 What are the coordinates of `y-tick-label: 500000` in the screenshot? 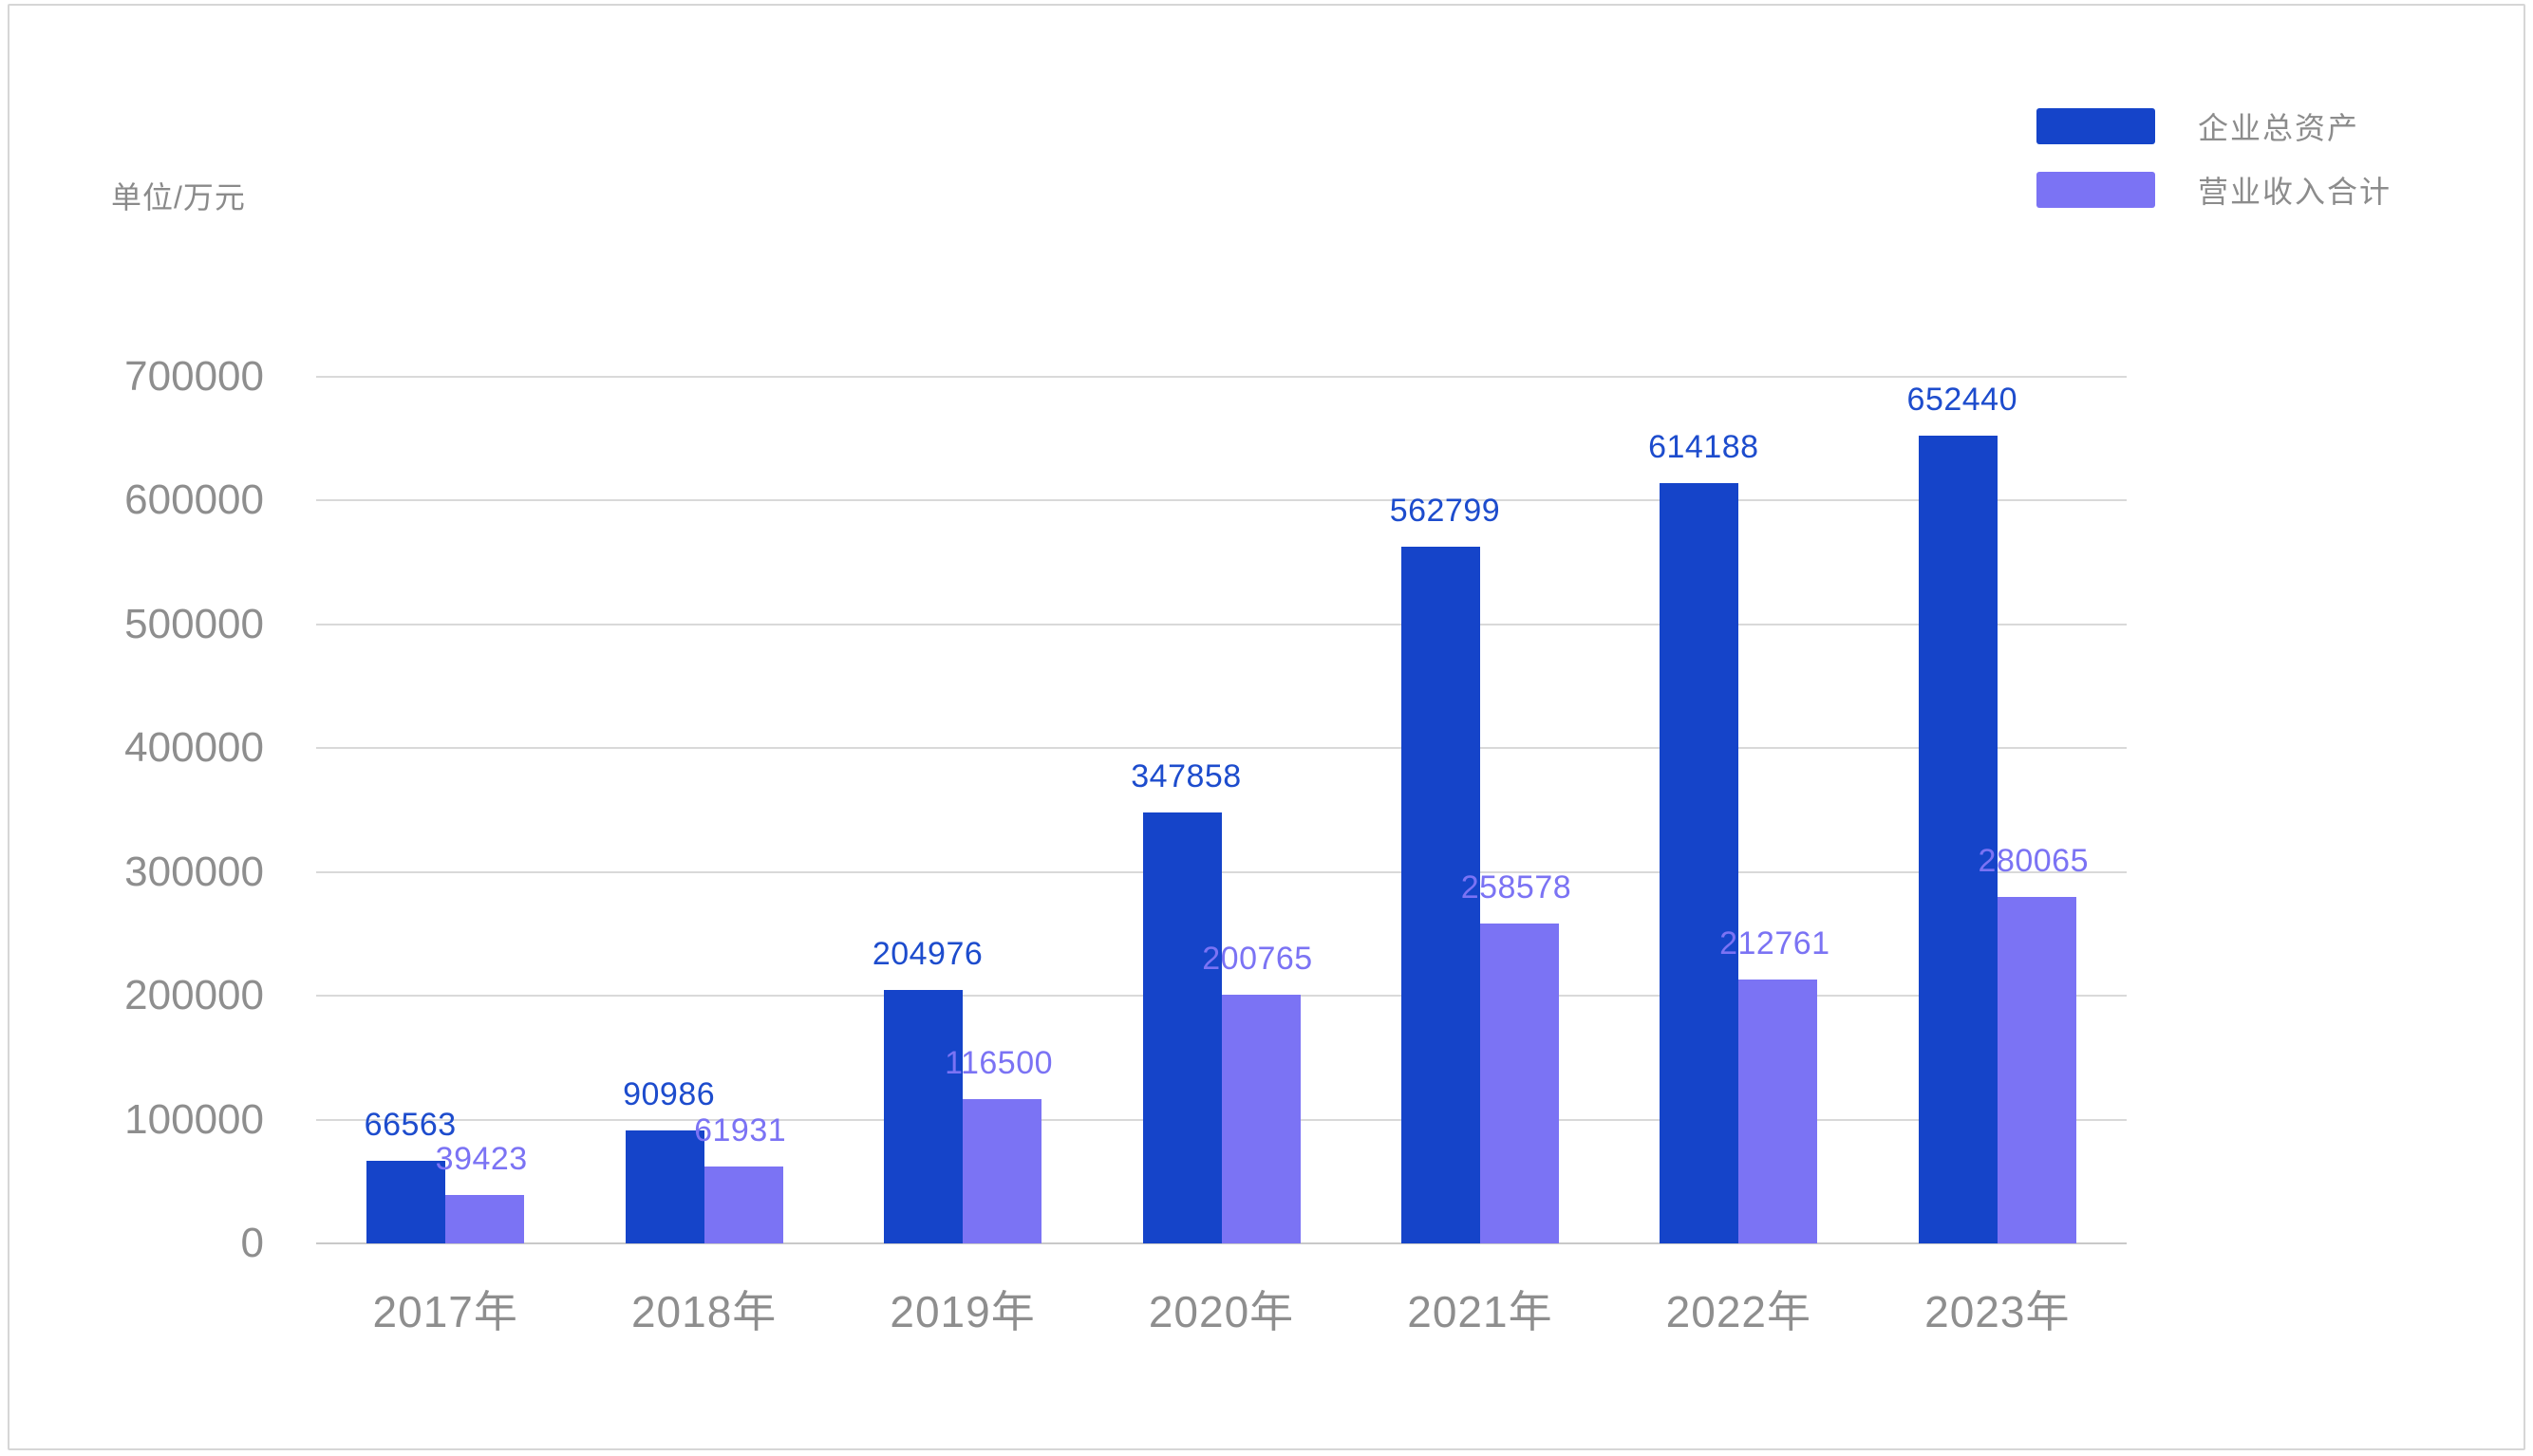 It's located at (194, 624).